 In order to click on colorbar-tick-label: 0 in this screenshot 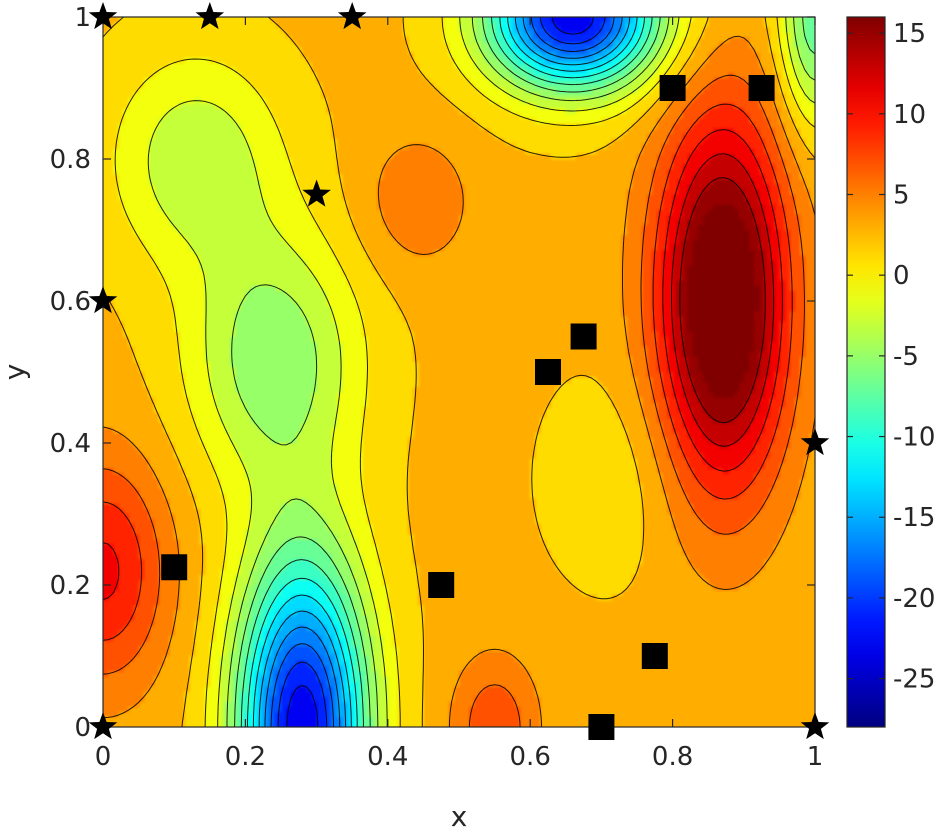, I will do `click(901, 276)`.